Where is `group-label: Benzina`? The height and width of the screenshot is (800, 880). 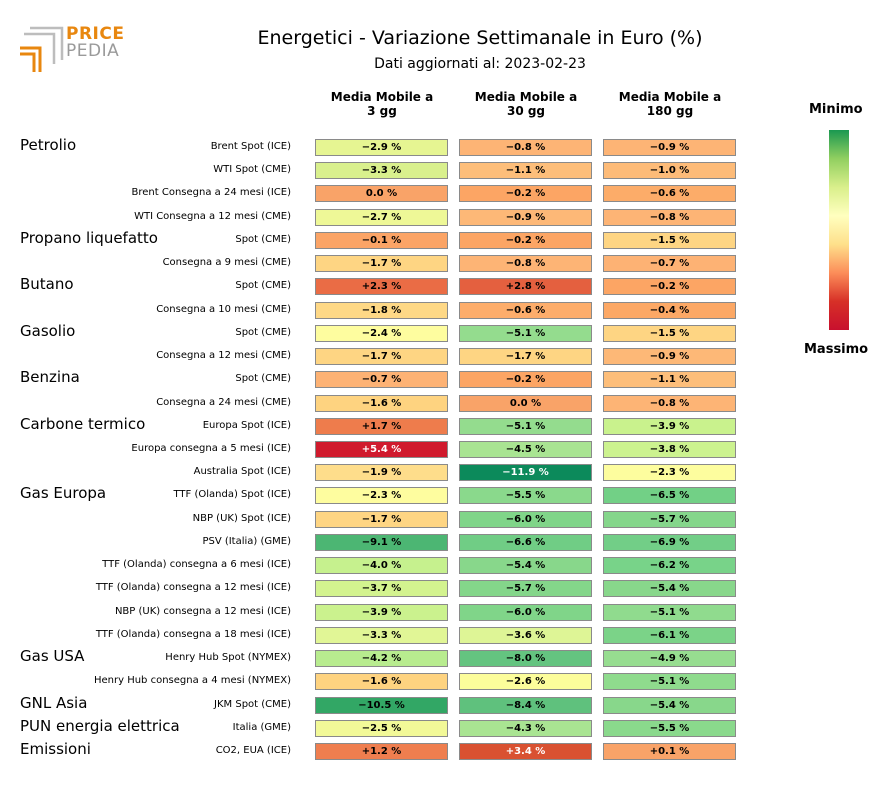
group-label: Benzina is located at coordinates (50, 377).